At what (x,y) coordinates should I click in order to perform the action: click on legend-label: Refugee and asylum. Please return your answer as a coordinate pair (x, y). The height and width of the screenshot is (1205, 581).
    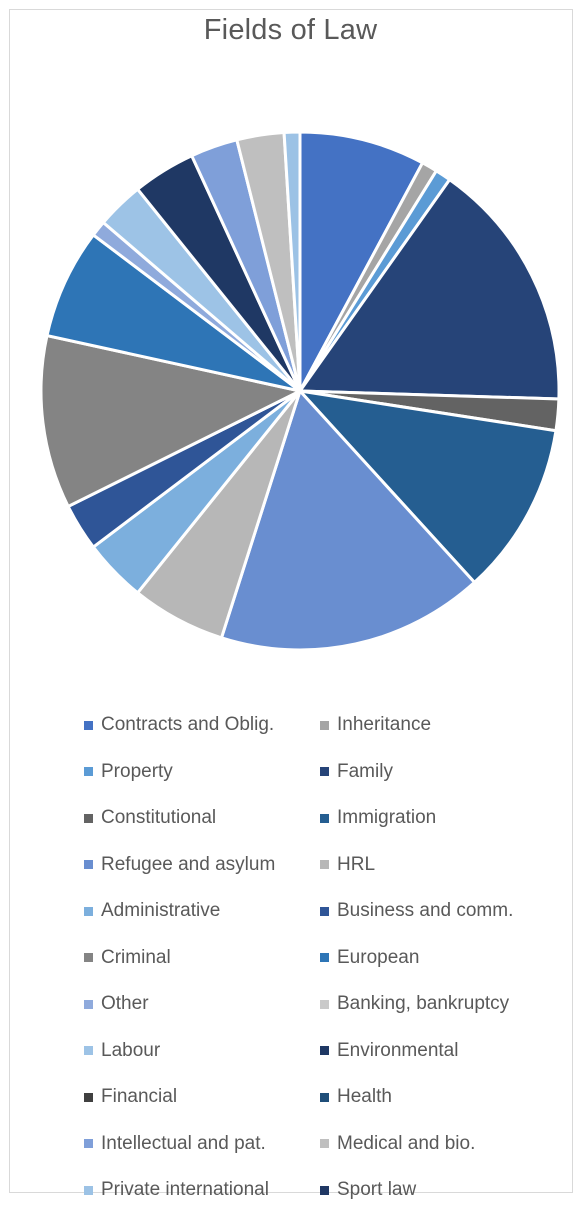
    Looking at the image, I should click on (188, 864).